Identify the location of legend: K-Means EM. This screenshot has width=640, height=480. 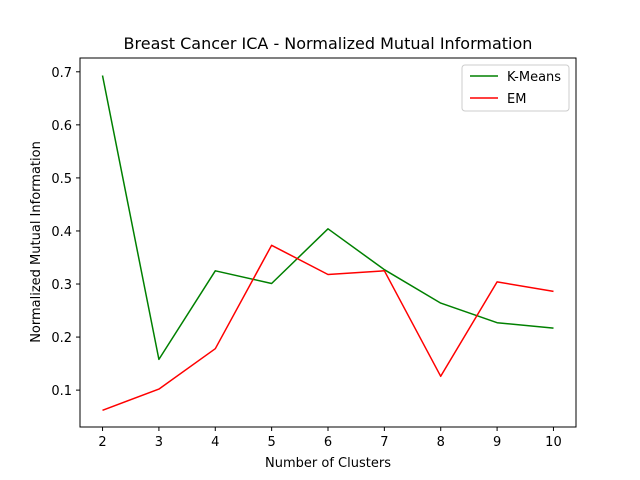
(515, 88).